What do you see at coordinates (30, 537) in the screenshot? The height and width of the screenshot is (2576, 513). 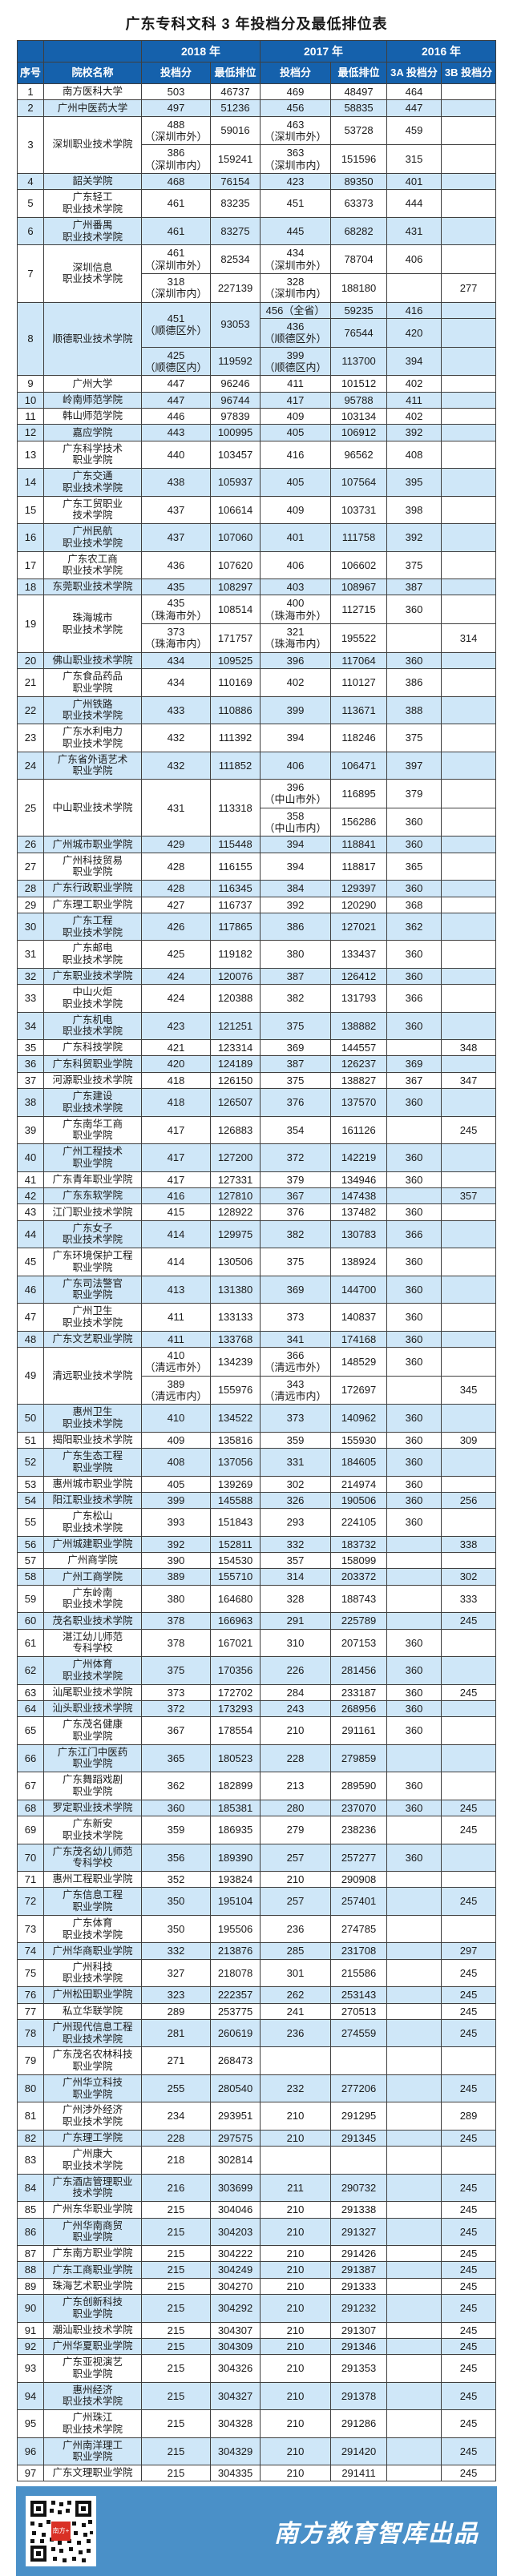 I see `row-number: 16` at bounding box center [30, 537].